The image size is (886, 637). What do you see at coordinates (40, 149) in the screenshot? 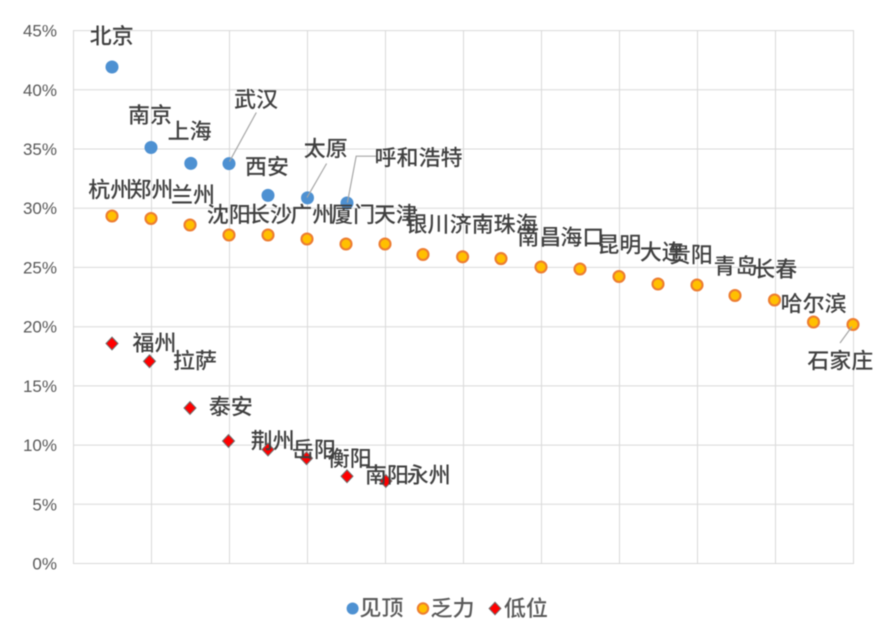
I see `svg-text: 35%` at bounding box center [40, 149].